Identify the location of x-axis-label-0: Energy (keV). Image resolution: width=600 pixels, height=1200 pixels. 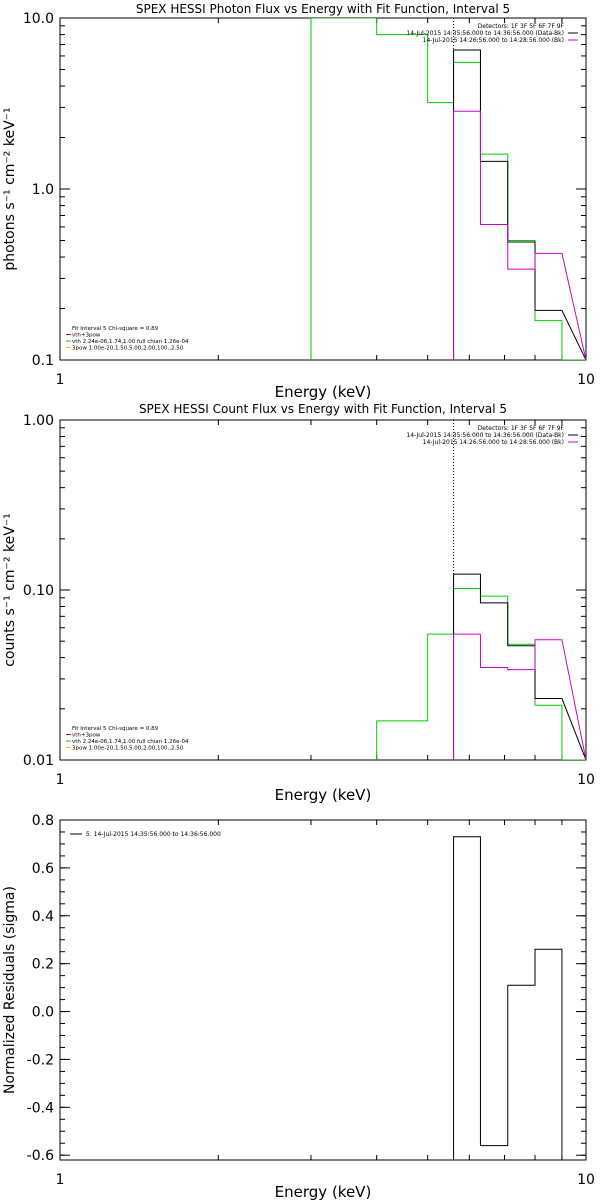
(323, 392).